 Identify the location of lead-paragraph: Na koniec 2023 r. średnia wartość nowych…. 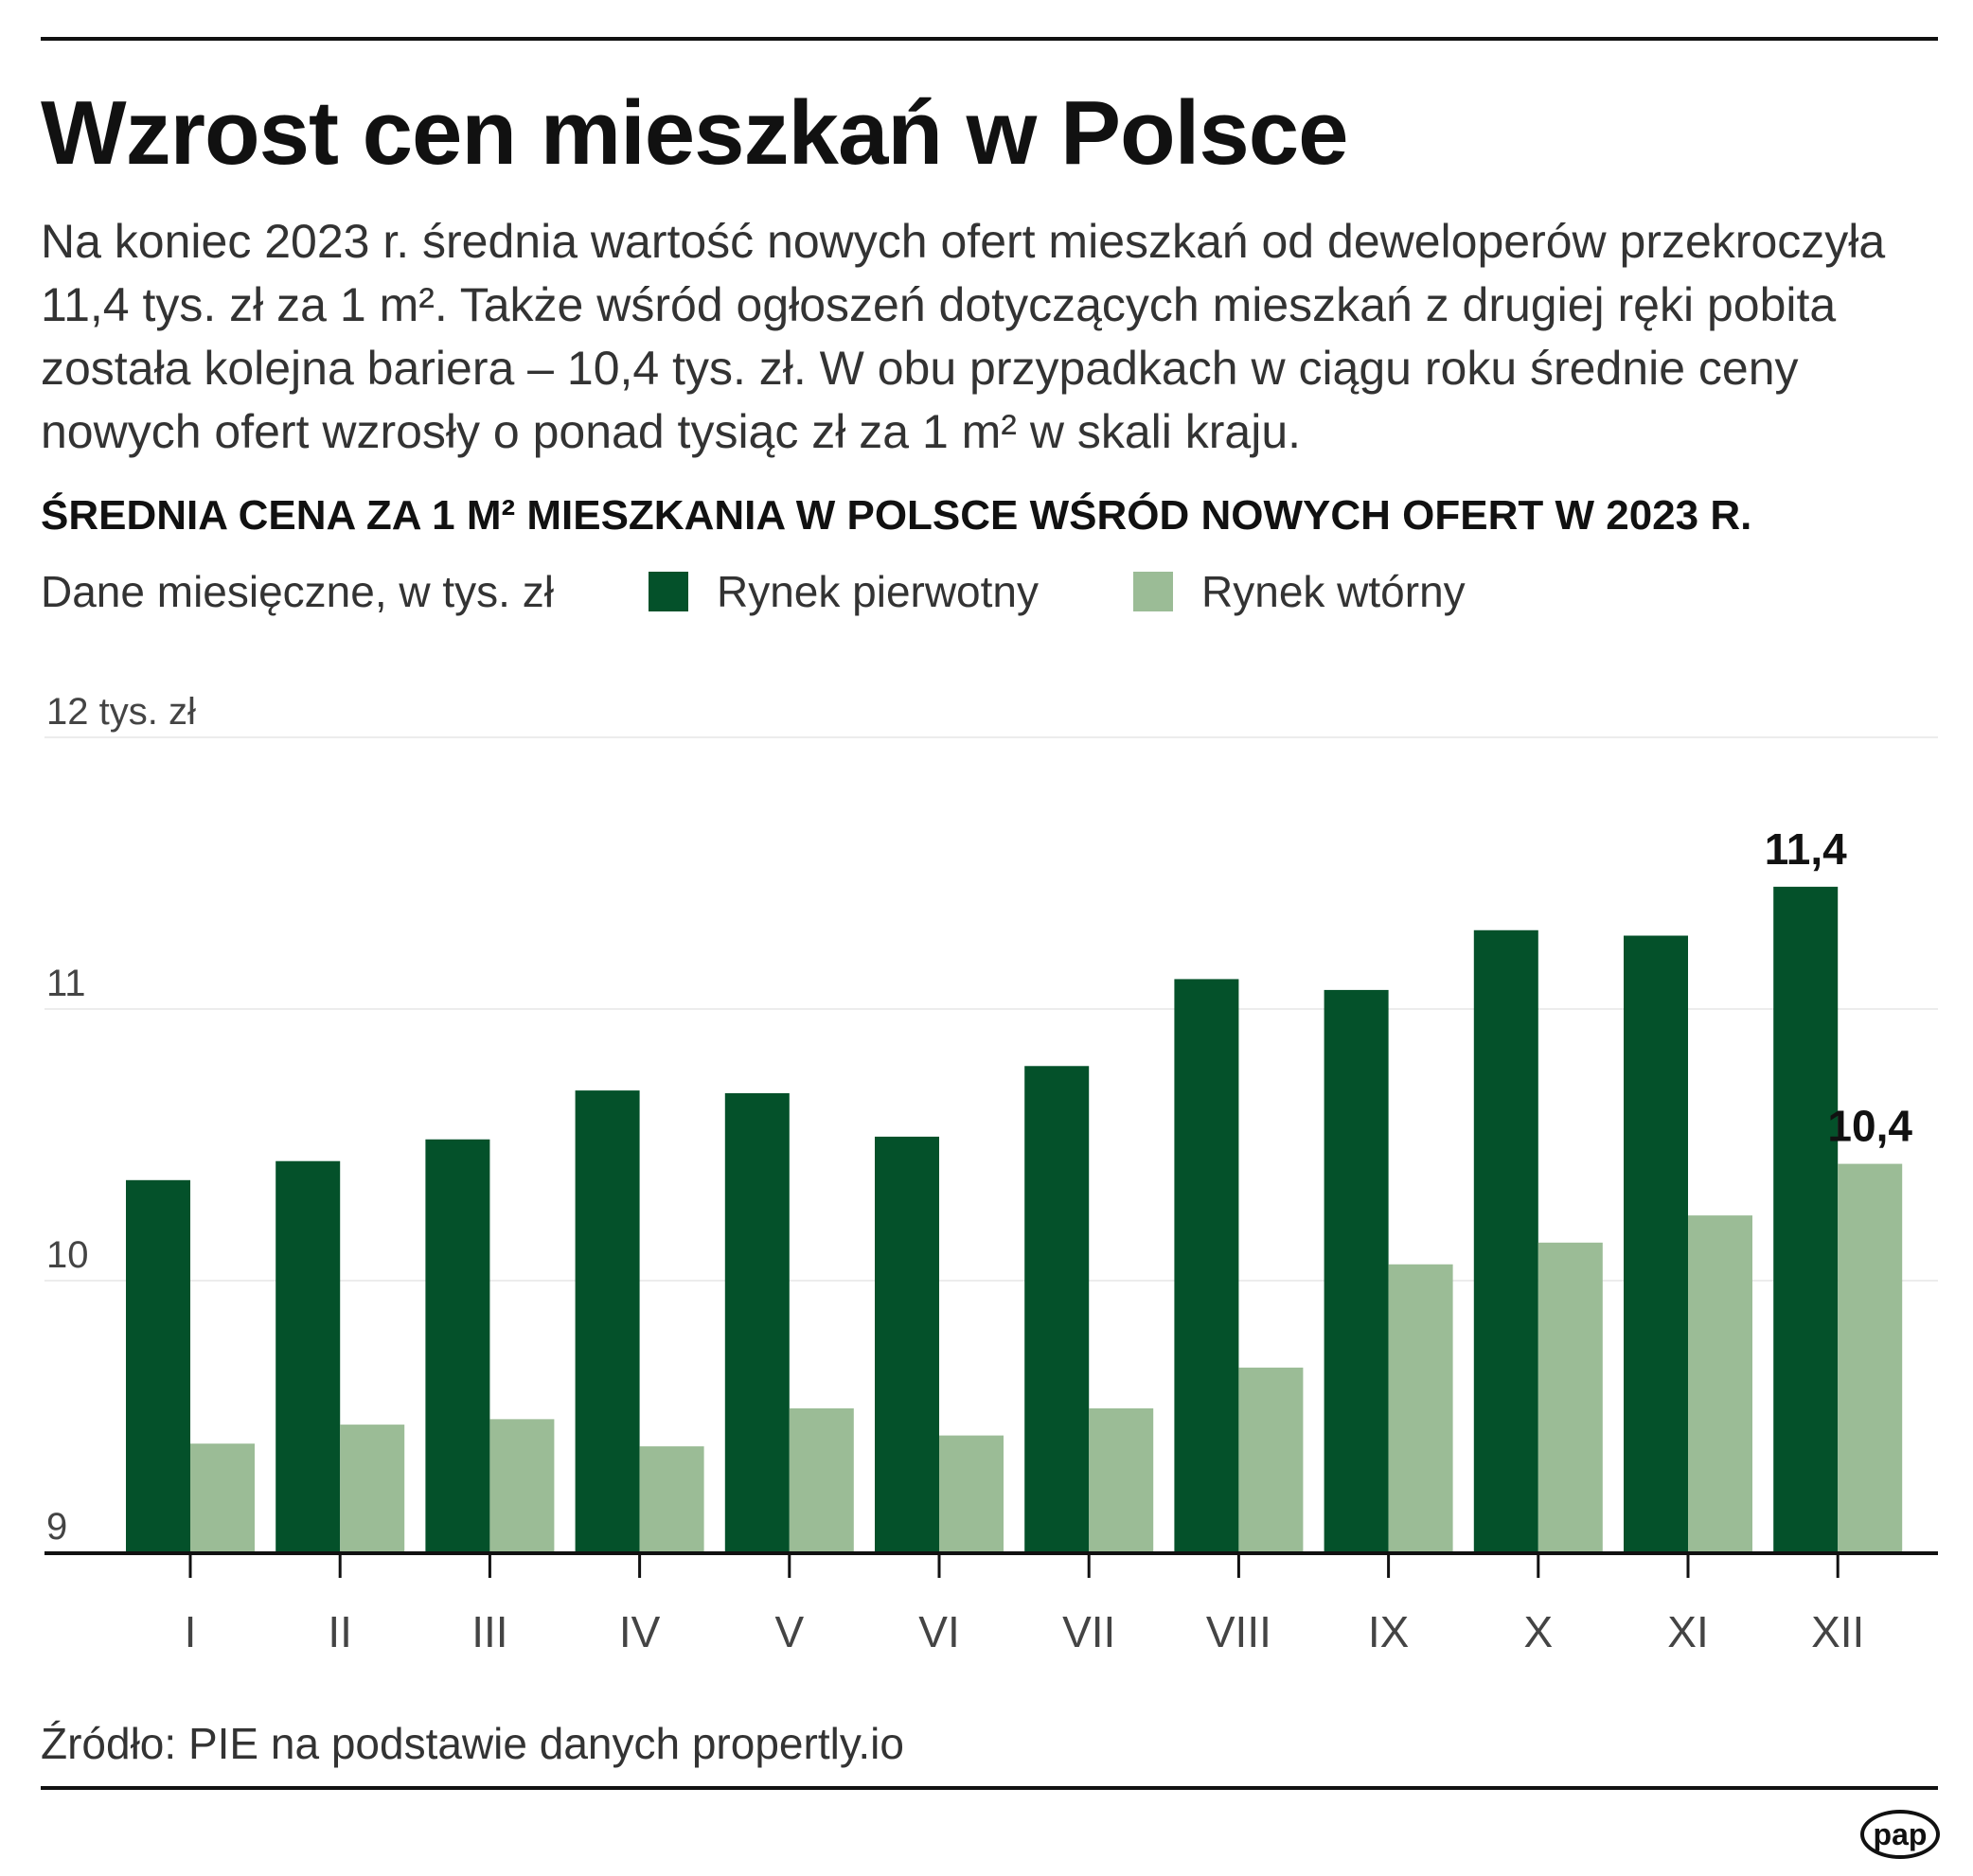
(964, 336).